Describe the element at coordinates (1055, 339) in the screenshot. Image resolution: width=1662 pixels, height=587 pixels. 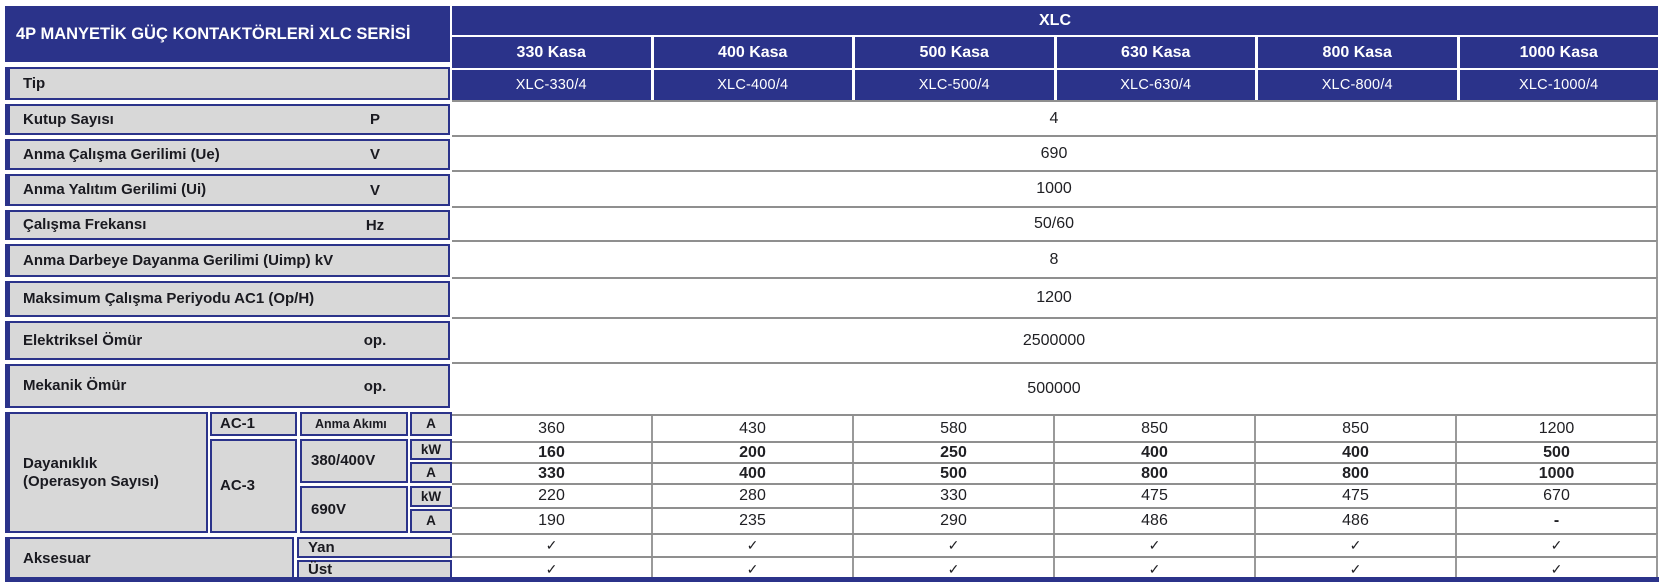
I see `value-row-elektriksel-omur: 2500000` at that location.